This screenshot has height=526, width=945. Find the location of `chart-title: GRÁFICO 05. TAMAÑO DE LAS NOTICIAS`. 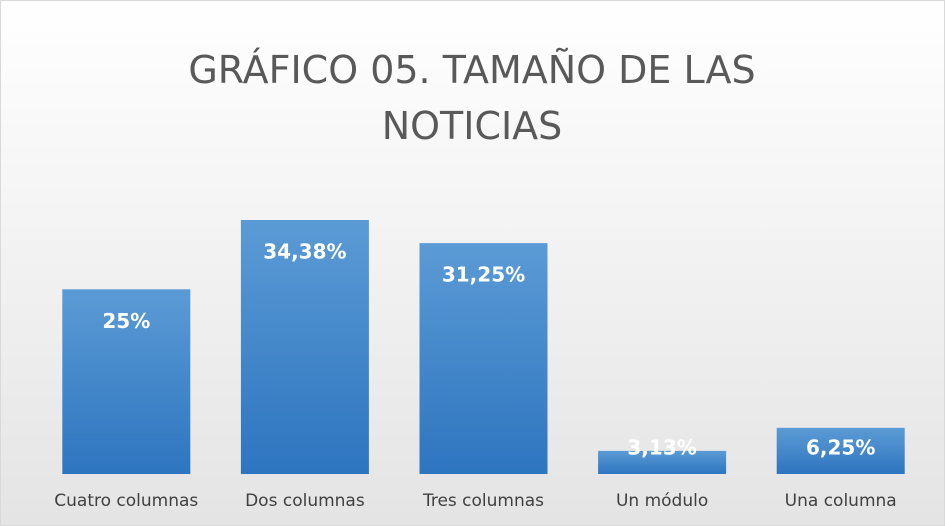

chart-title: GRÁFICO 05. TAMAÑO DE LAS NOTICIAS is located at coordinates (472, 98).